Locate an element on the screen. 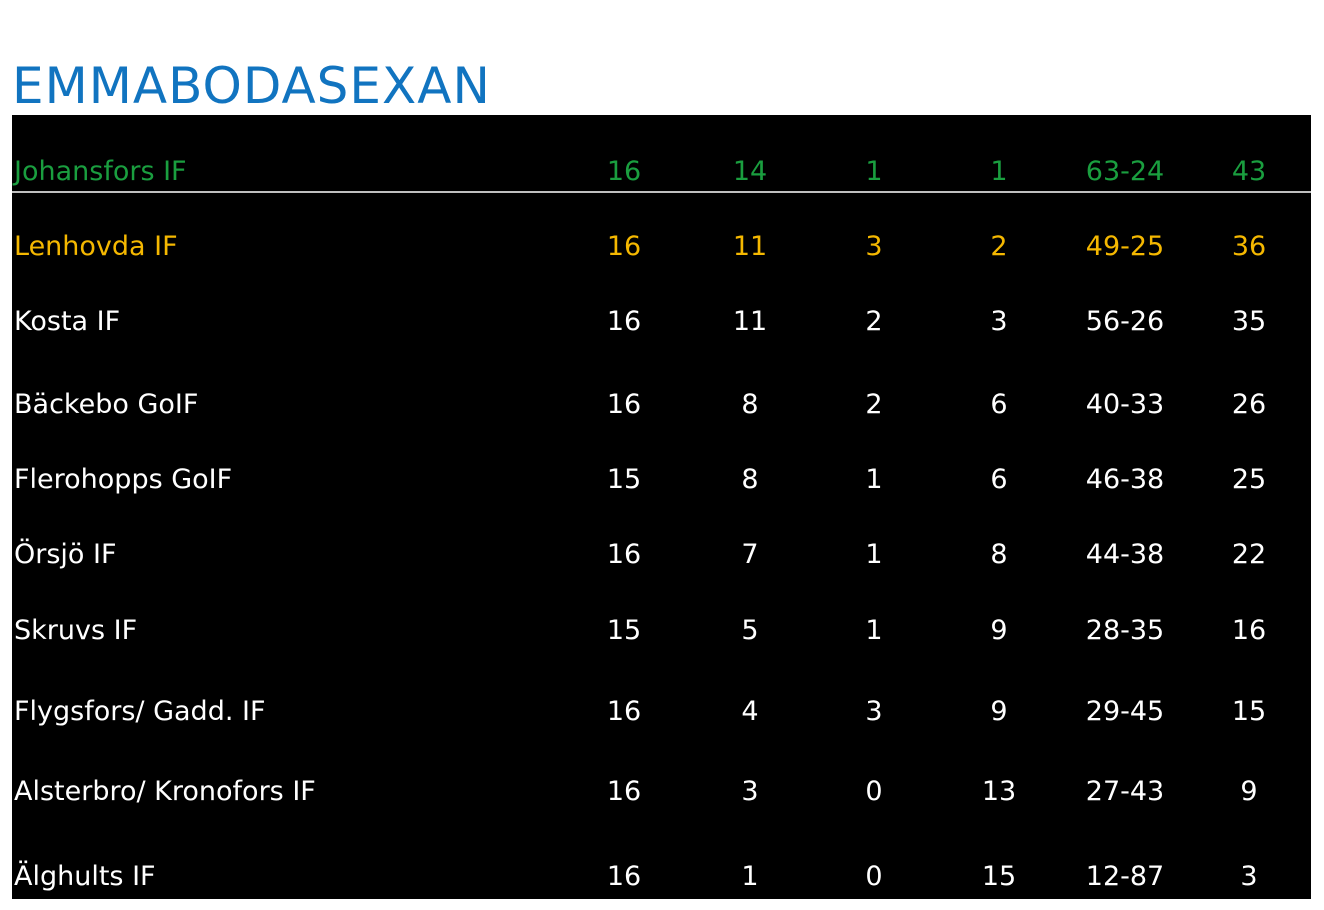 The height and width of the screenshot is (910, 1324). team-name: Bäckebo GoIF is located at coordinates (106, 404).